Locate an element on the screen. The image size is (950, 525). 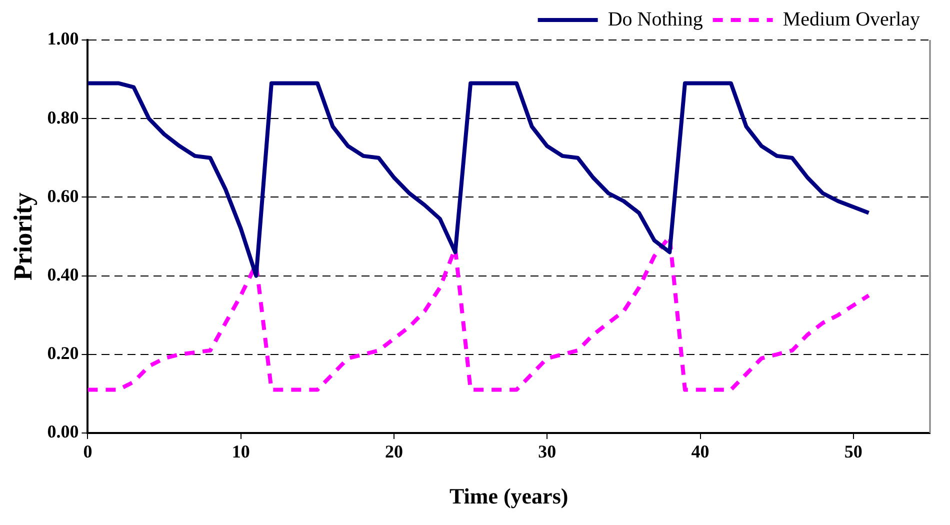
legend-label: Medium Overlay is located at coordinates (851, 19).